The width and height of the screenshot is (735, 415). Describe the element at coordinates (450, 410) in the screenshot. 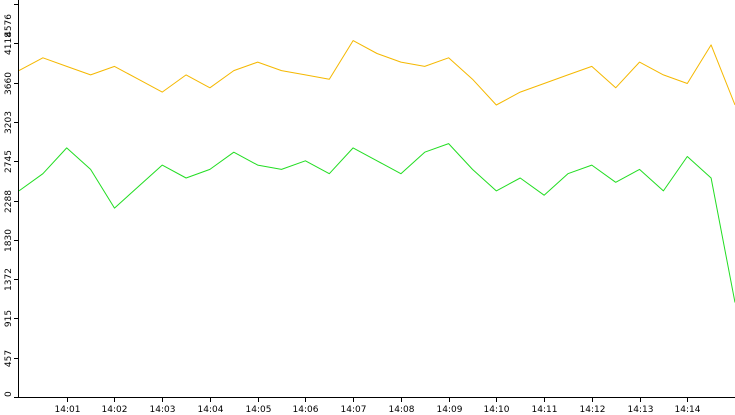

I see `x-tick-label: 14:09` at that location.